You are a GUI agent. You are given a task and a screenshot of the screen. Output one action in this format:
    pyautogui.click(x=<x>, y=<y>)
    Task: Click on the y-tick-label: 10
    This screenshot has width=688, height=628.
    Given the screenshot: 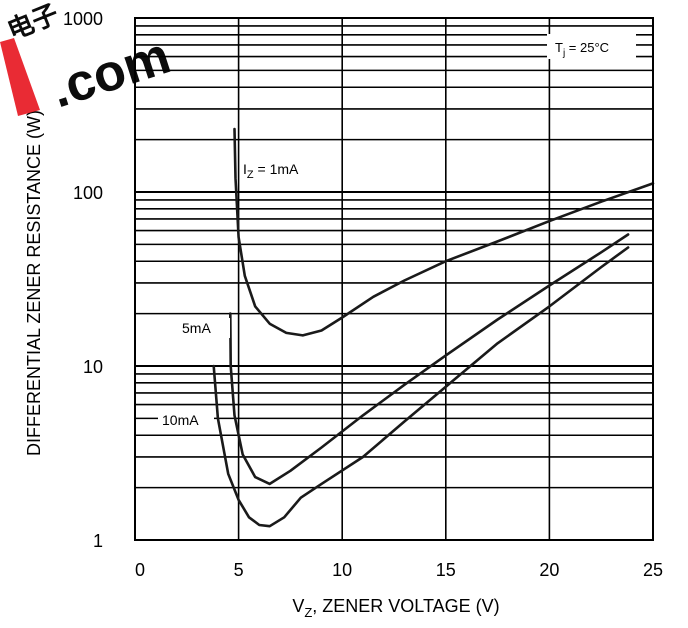 What is the action you would take?
    pyautogui.click(x=93, y=367)
    